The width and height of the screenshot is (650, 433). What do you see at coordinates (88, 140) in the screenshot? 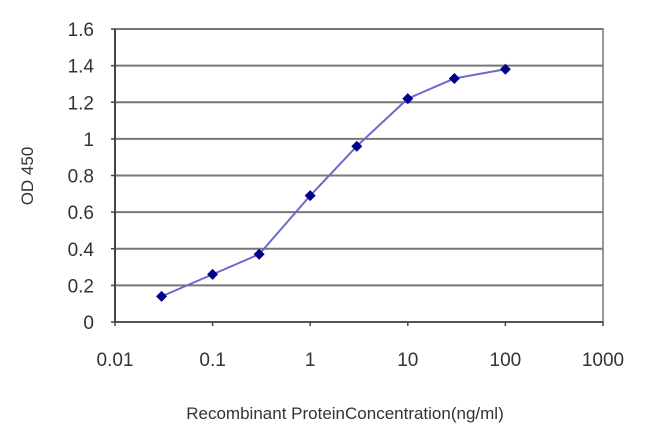
I see `y-tick-label: 1` at bounding box center [88, 140].